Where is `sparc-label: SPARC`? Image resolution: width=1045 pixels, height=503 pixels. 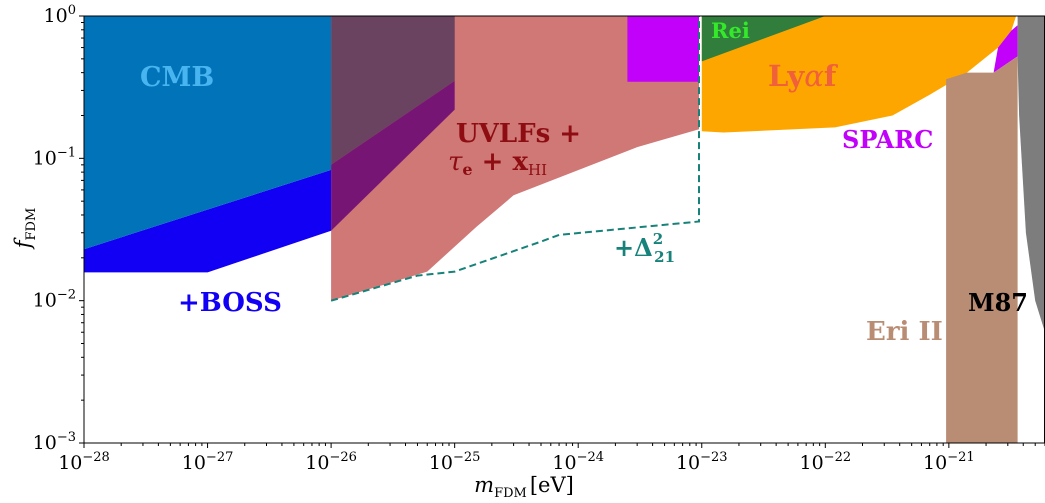 sparc-label: SPARC is located at coordinates (887, 139).